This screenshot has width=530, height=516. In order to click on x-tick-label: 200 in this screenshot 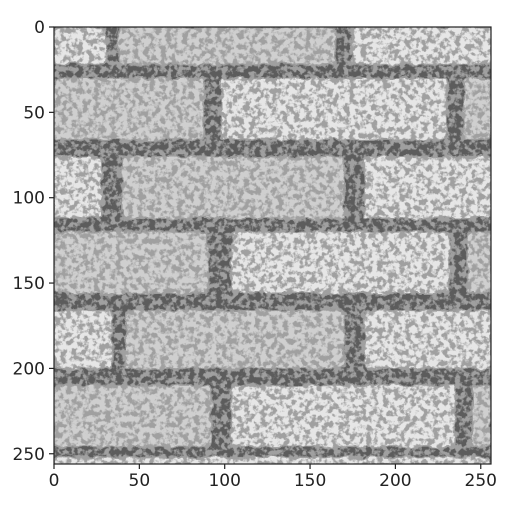, I will do `click(395, 481)`.